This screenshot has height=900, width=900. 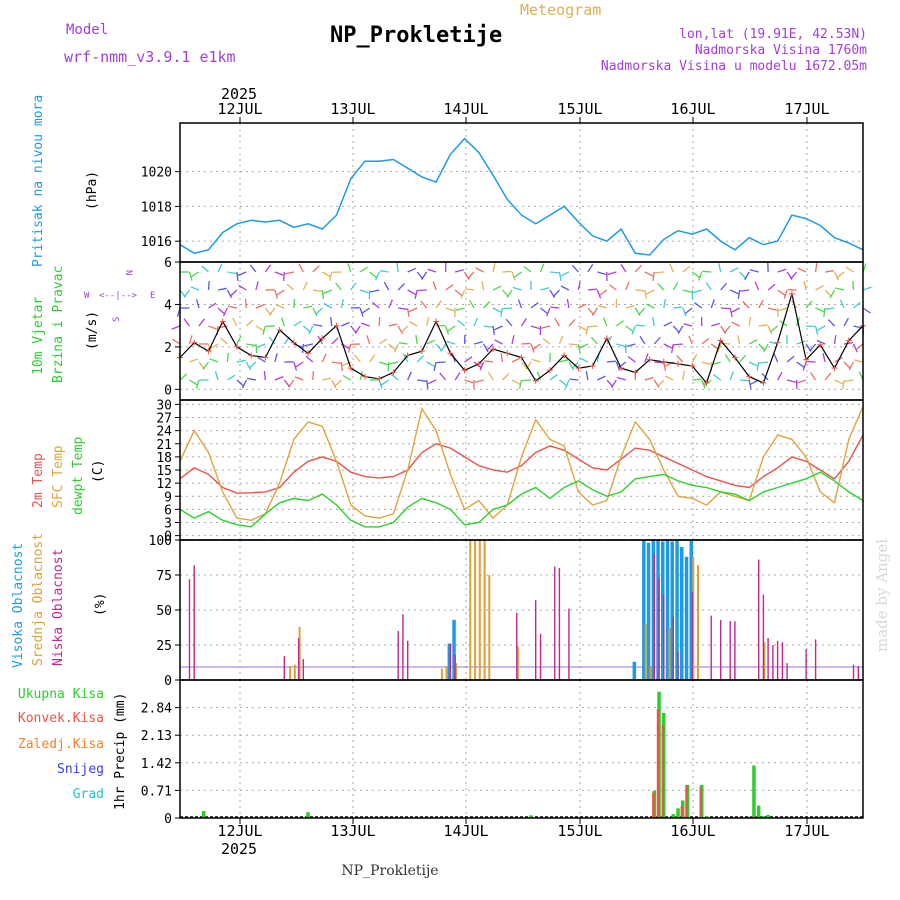 I want to click on day-label-top: 12JUL, so click(x=239, y=109).